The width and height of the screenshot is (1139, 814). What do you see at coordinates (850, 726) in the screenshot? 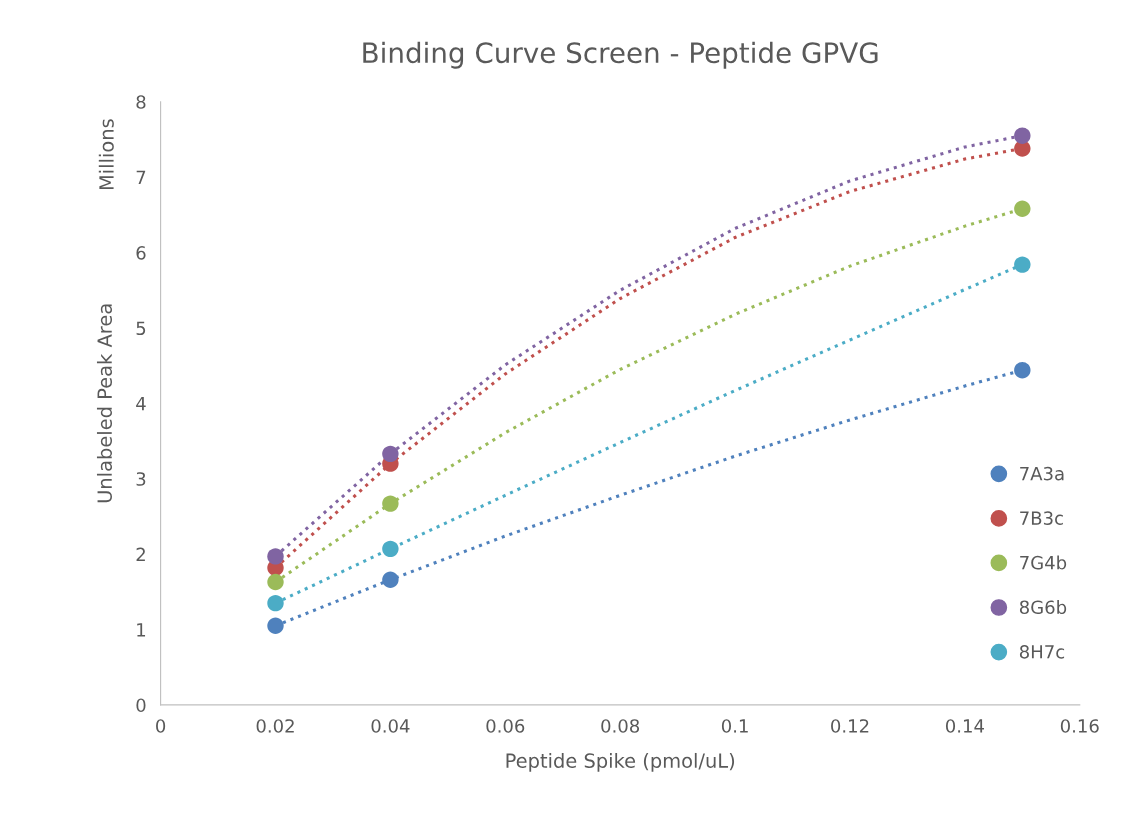
I see `x-tick-label: 0.12` at bounding box center [850, 726].